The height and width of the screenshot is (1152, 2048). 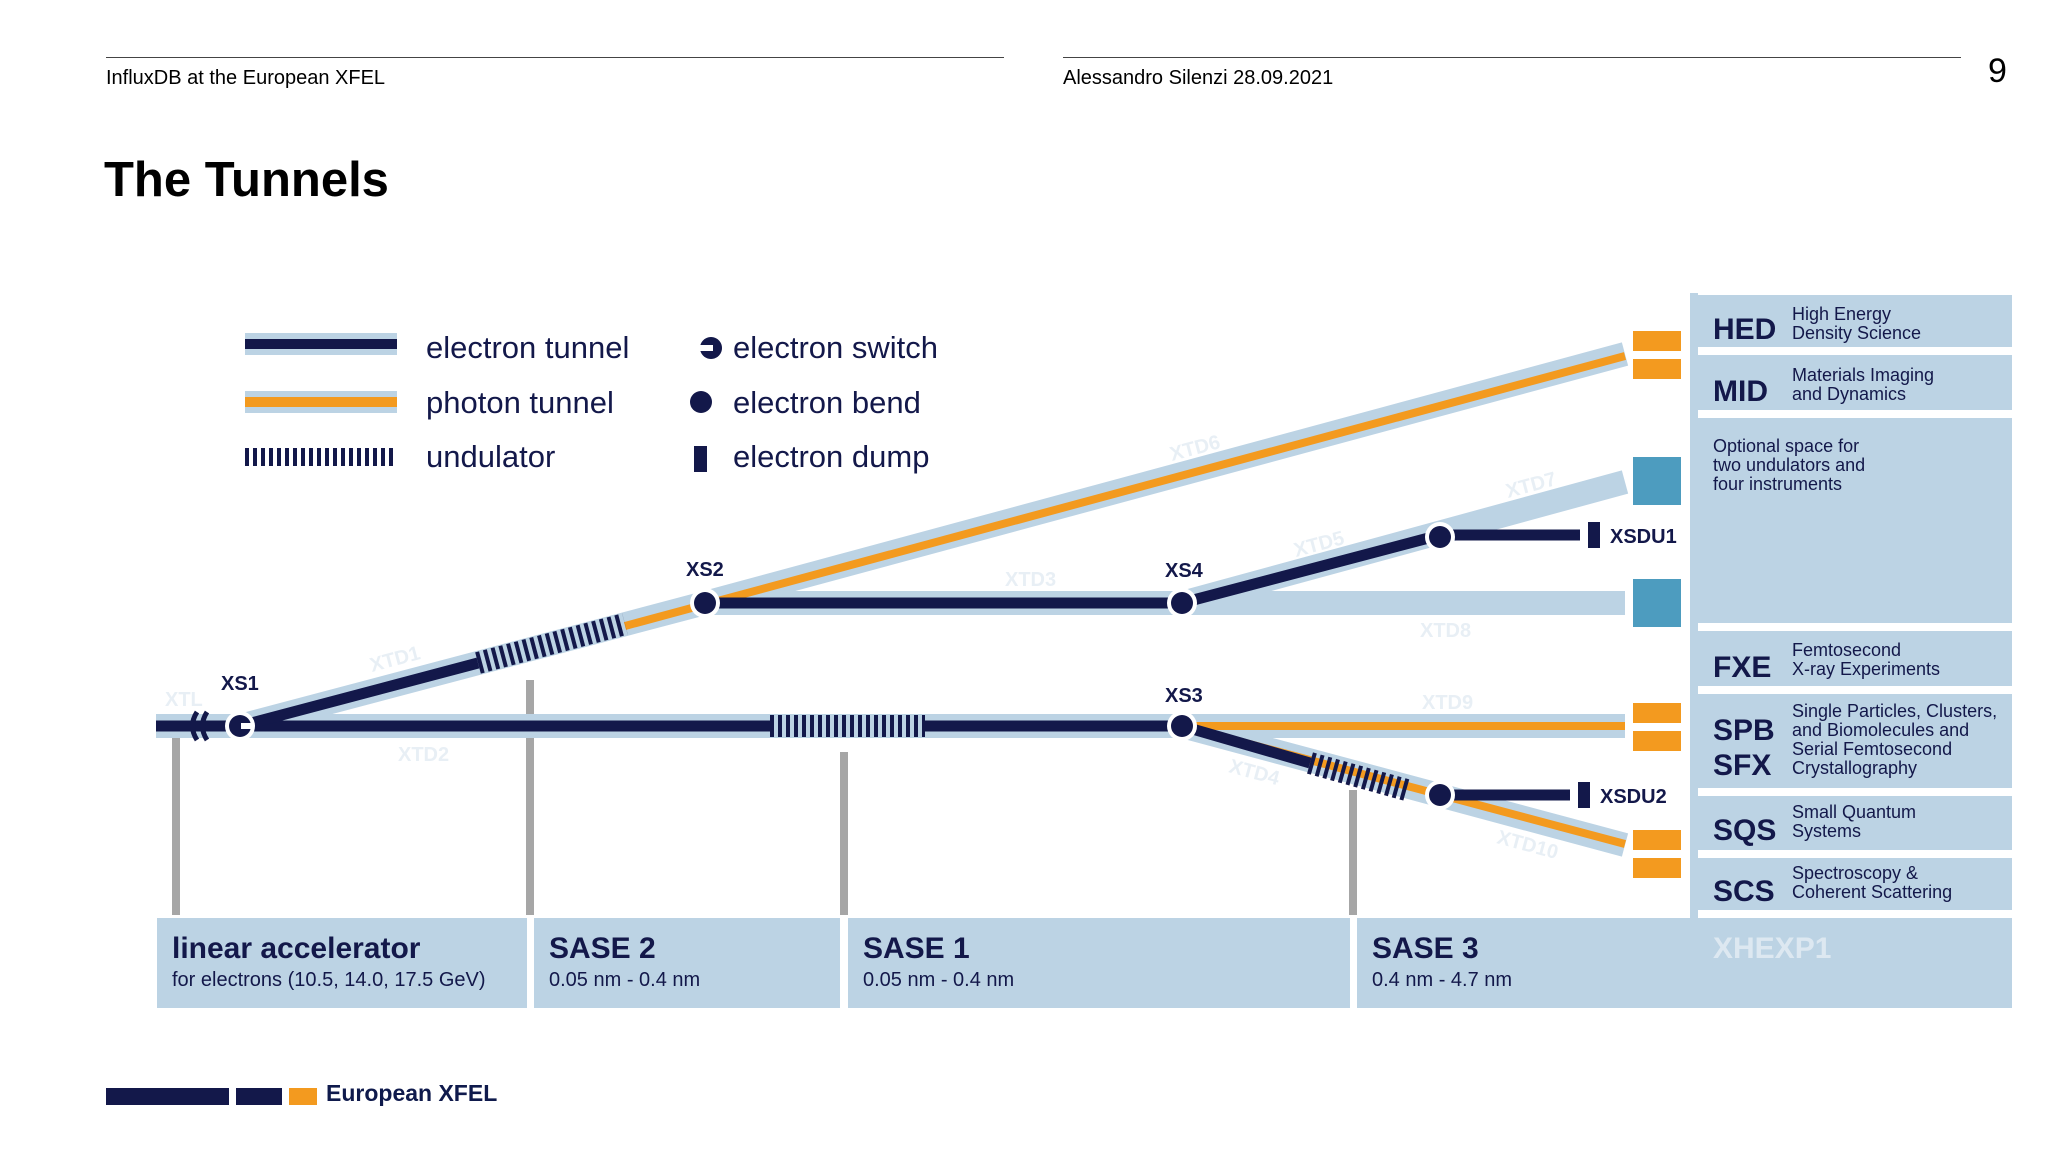 What do you see at coordinates (1846, 650) in the screenshot?
I see `instrument-fxe-line1: Femtosecond` at bounding box center [1846, 650].